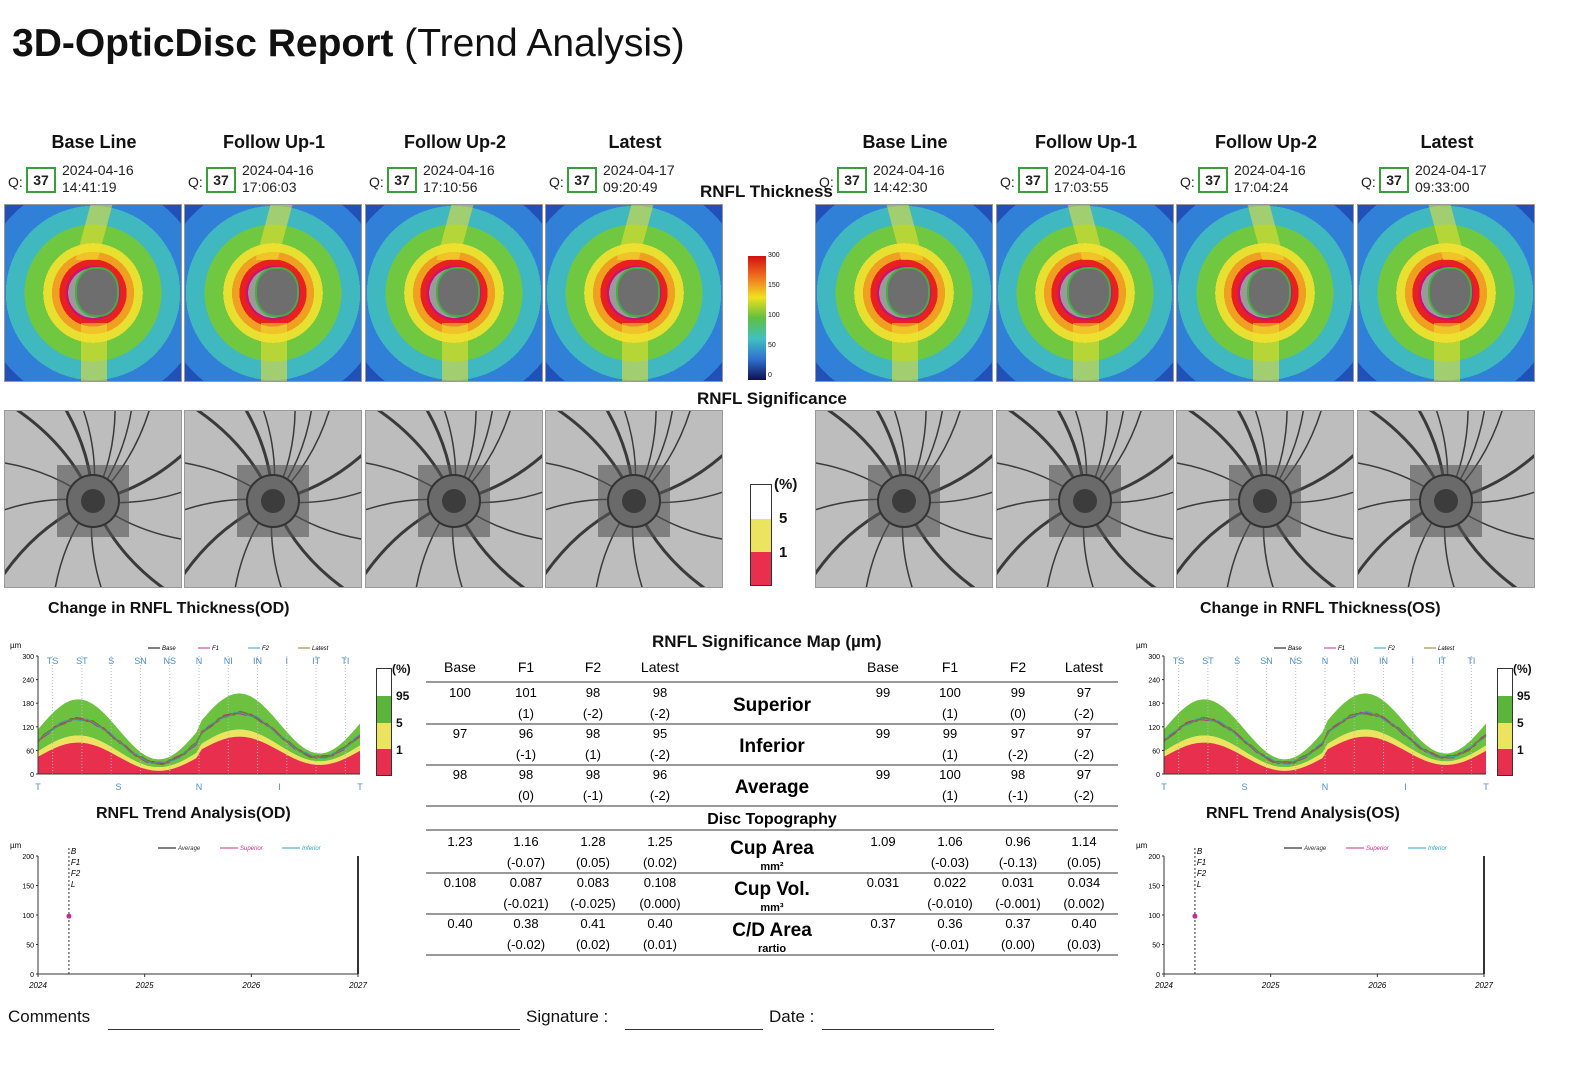 This screenshot has width=1594, height=1069. Describe the element at coordinates (660, 795) in the screenshot. I see `od-change: (-2)` at that location.